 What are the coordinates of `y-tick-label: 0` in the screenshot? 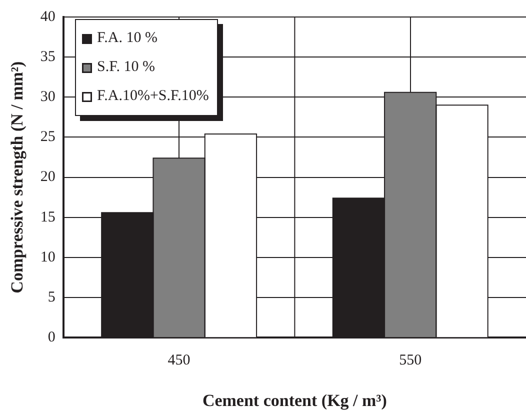 It's located at (52, 338).